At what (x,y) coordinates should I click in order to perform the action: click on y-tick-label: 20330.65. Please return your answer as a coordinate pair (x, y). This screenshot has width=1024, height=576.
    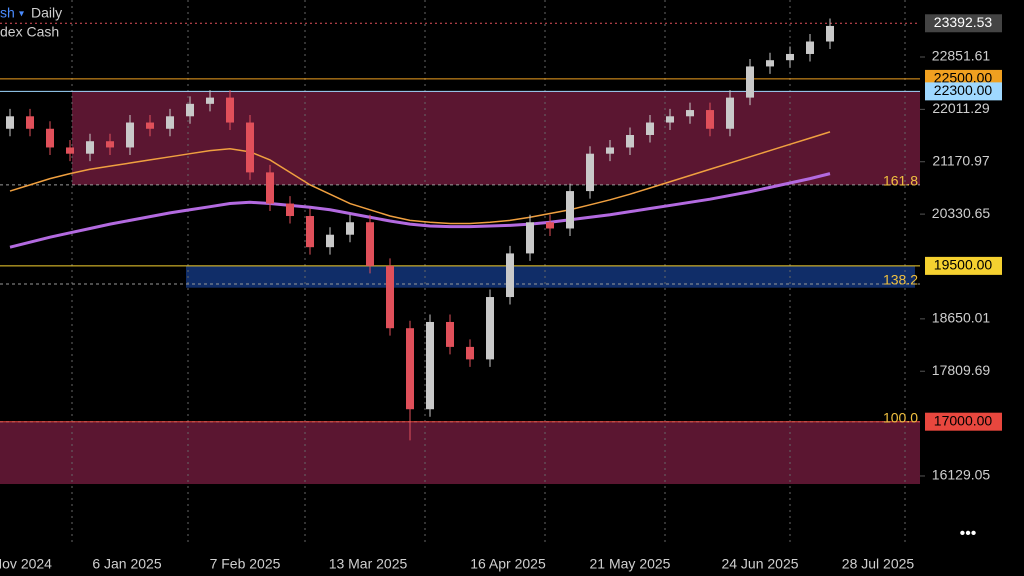
    Looking at the image, I should click on (961, 213).